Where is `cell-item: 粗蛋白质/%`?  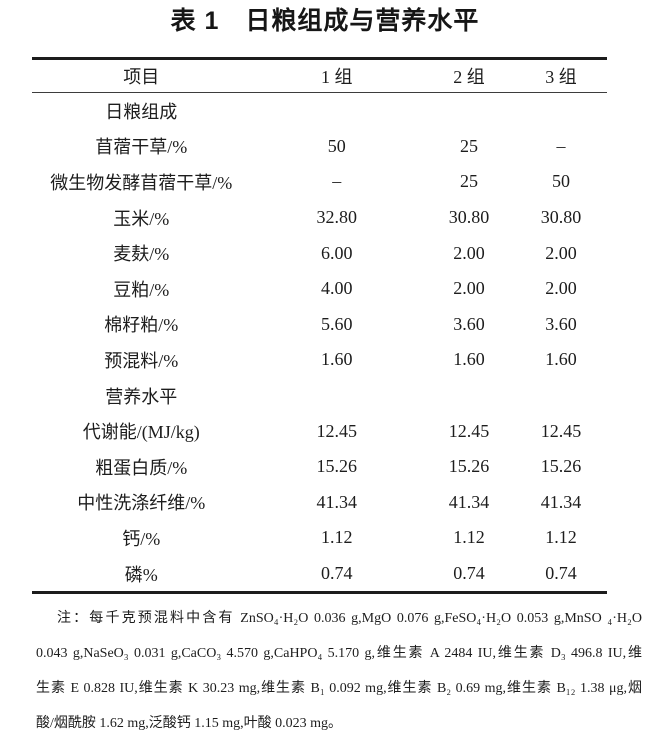
cell-item: 粗蛋白质/% is located at coordinates (141, 467).